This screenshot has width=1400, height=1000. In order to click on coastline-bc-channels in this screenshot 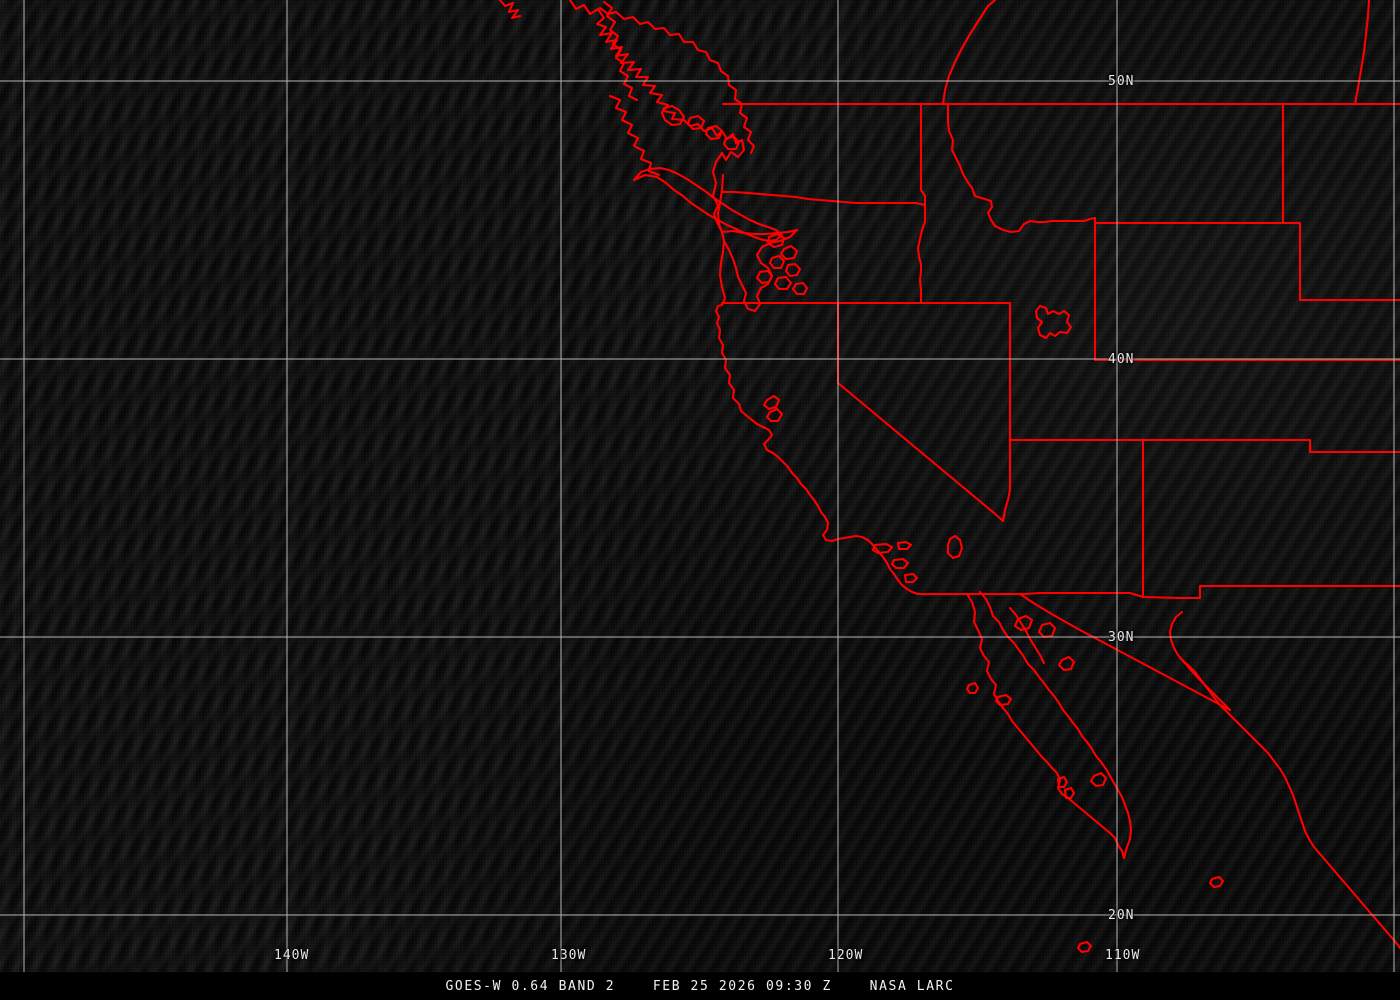, I will do `click(634, 135)`.